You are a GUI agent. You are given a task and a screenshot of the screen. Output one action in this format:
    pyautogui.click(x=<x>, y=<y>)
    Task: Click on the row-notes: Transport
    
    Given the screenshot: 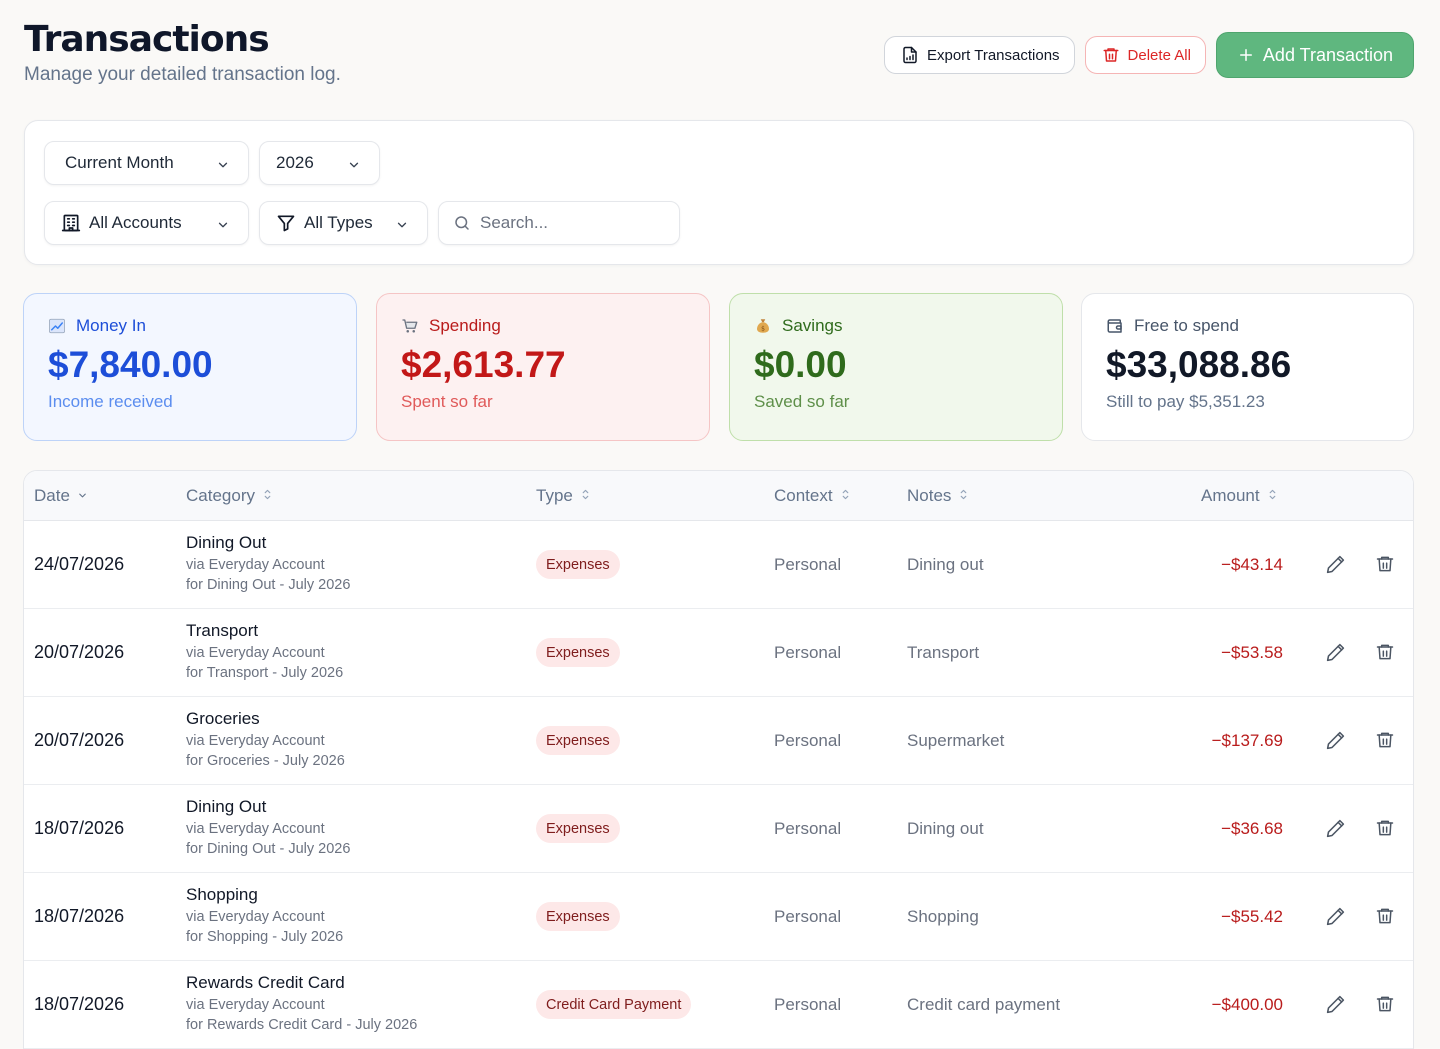 What is the action you would take?
    pyautogui.click(x=943, y=652)
    